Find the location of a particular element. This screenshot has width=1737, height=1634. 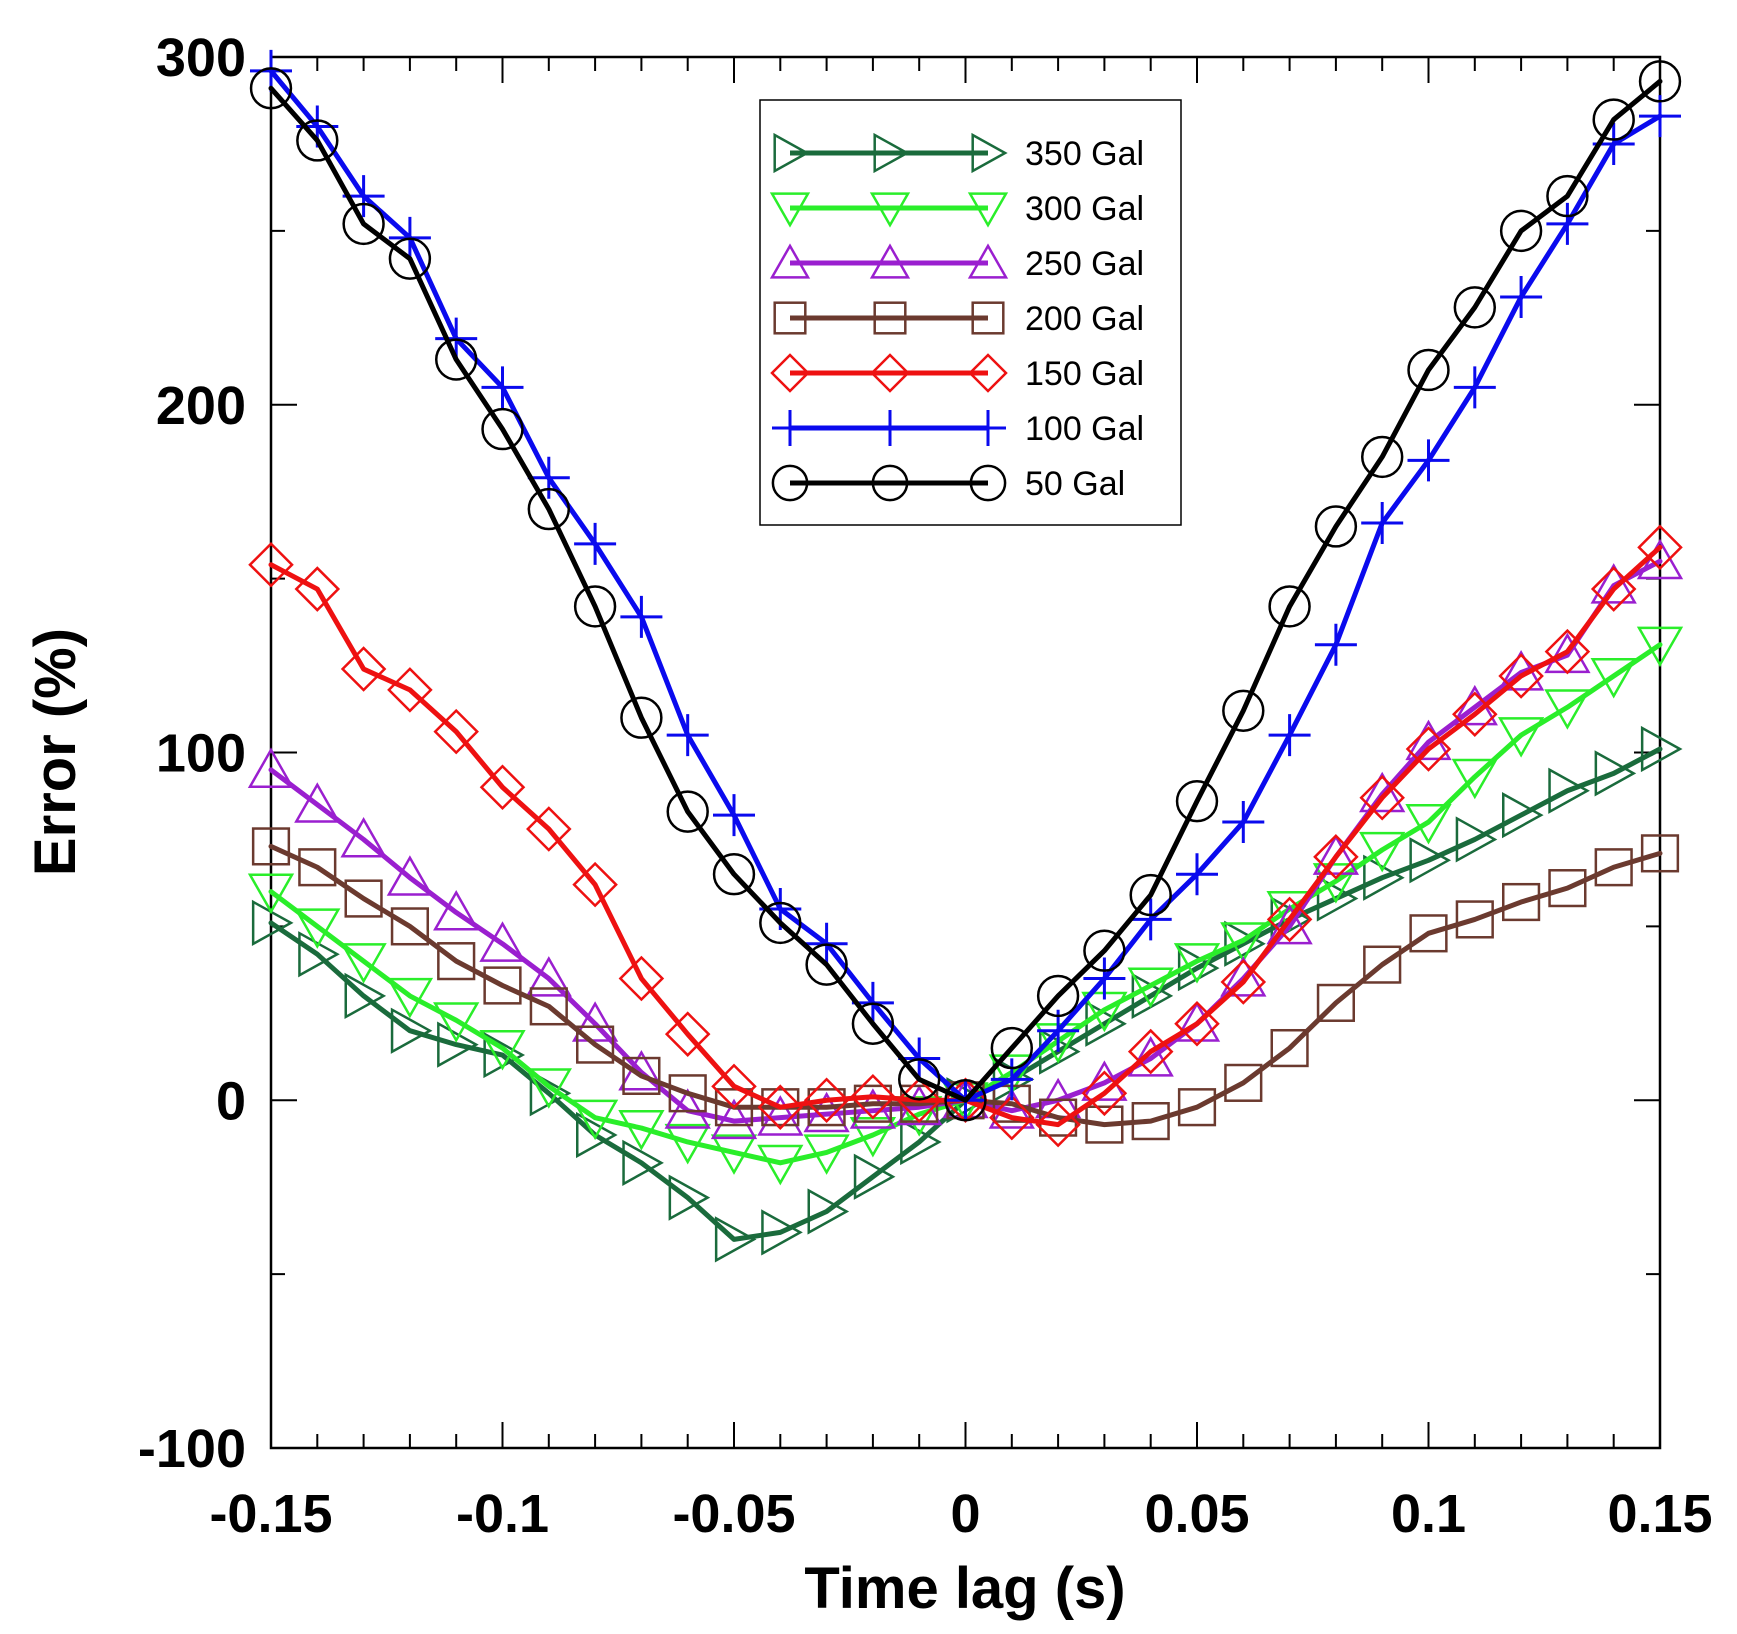

x-tick-label: 0.15 is located at coordinates (1659, 1514).